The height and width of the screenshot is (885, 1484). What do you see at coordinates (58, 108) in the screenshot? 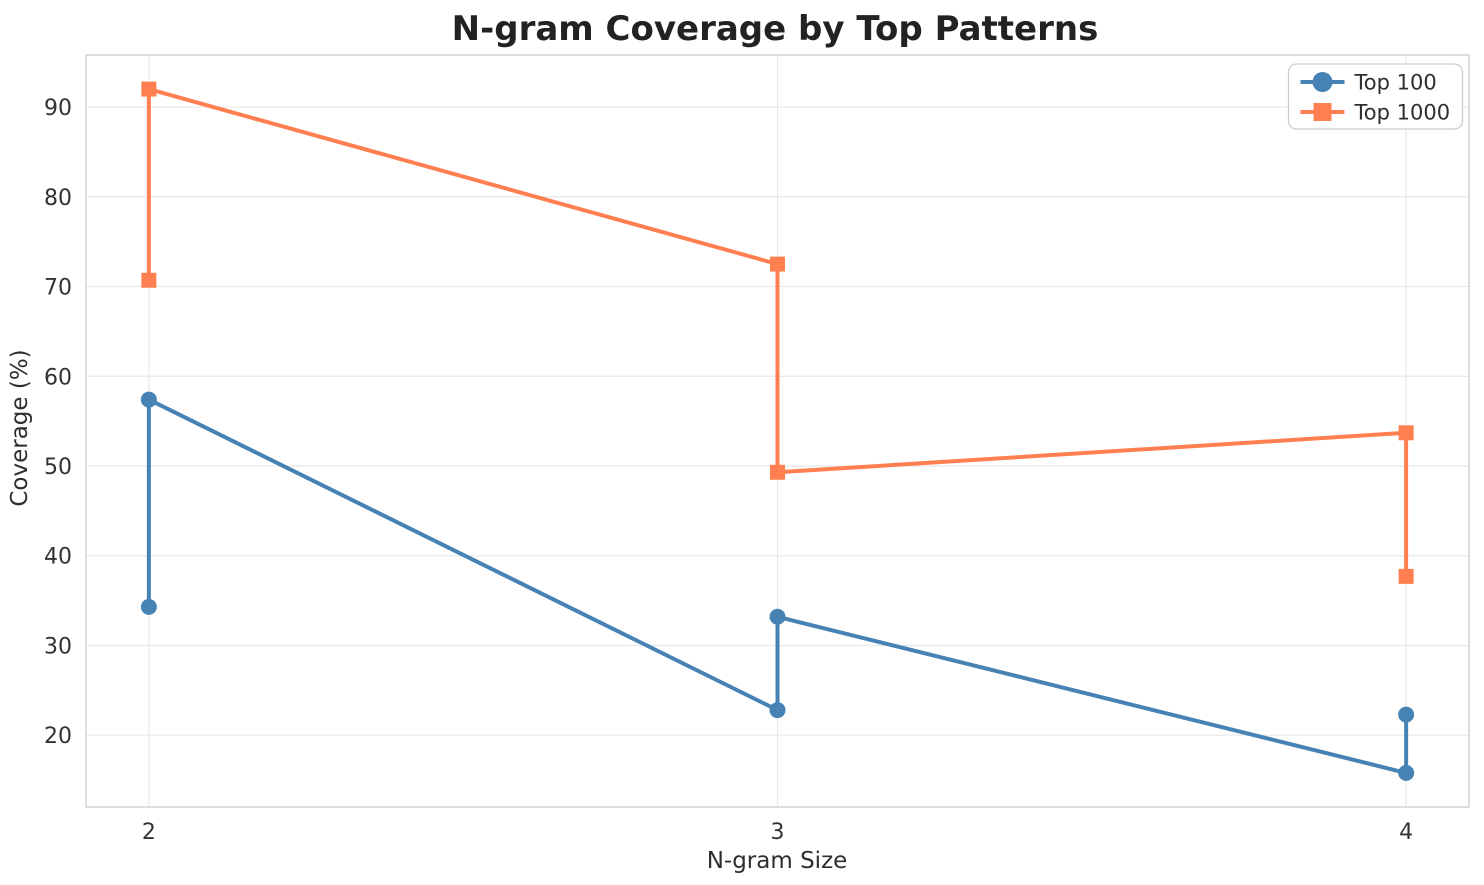
I see `y-tick-label: 90` at bounding box center [58, 108].